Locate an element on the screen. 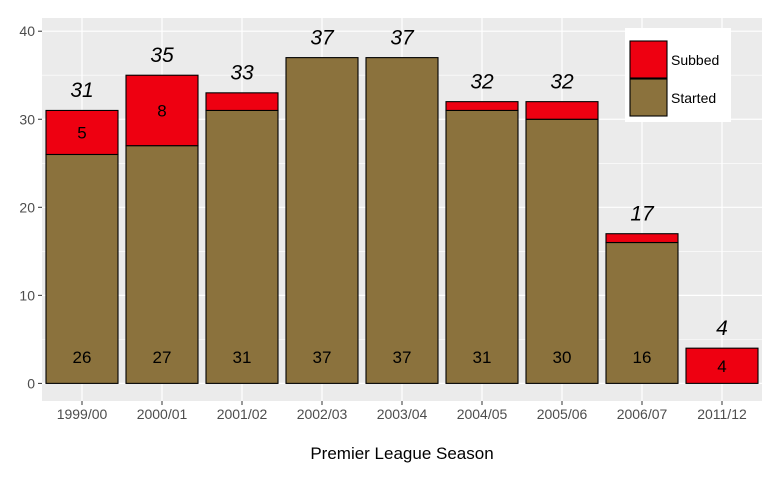 Image resolution: width=768 pixels, height=485 pixels. started-value-label: 27 is located at coordinates (162, 357).